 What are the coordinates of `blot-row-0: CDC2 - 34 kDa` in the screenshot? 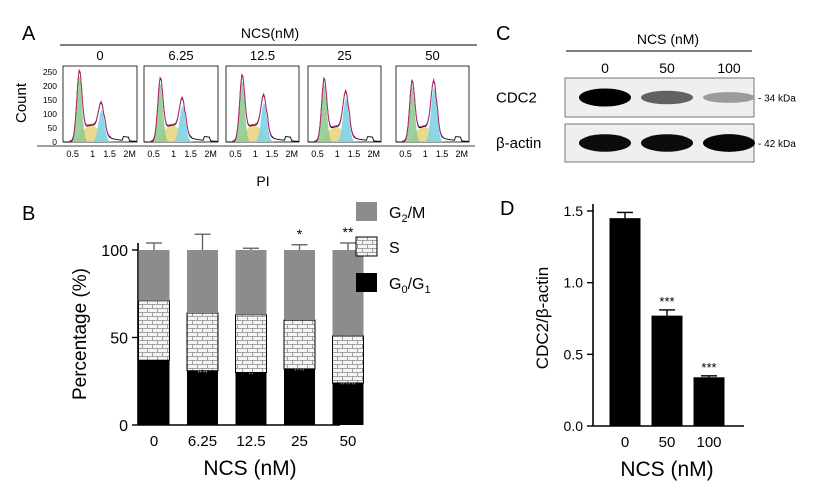 It's located at (646, 97).